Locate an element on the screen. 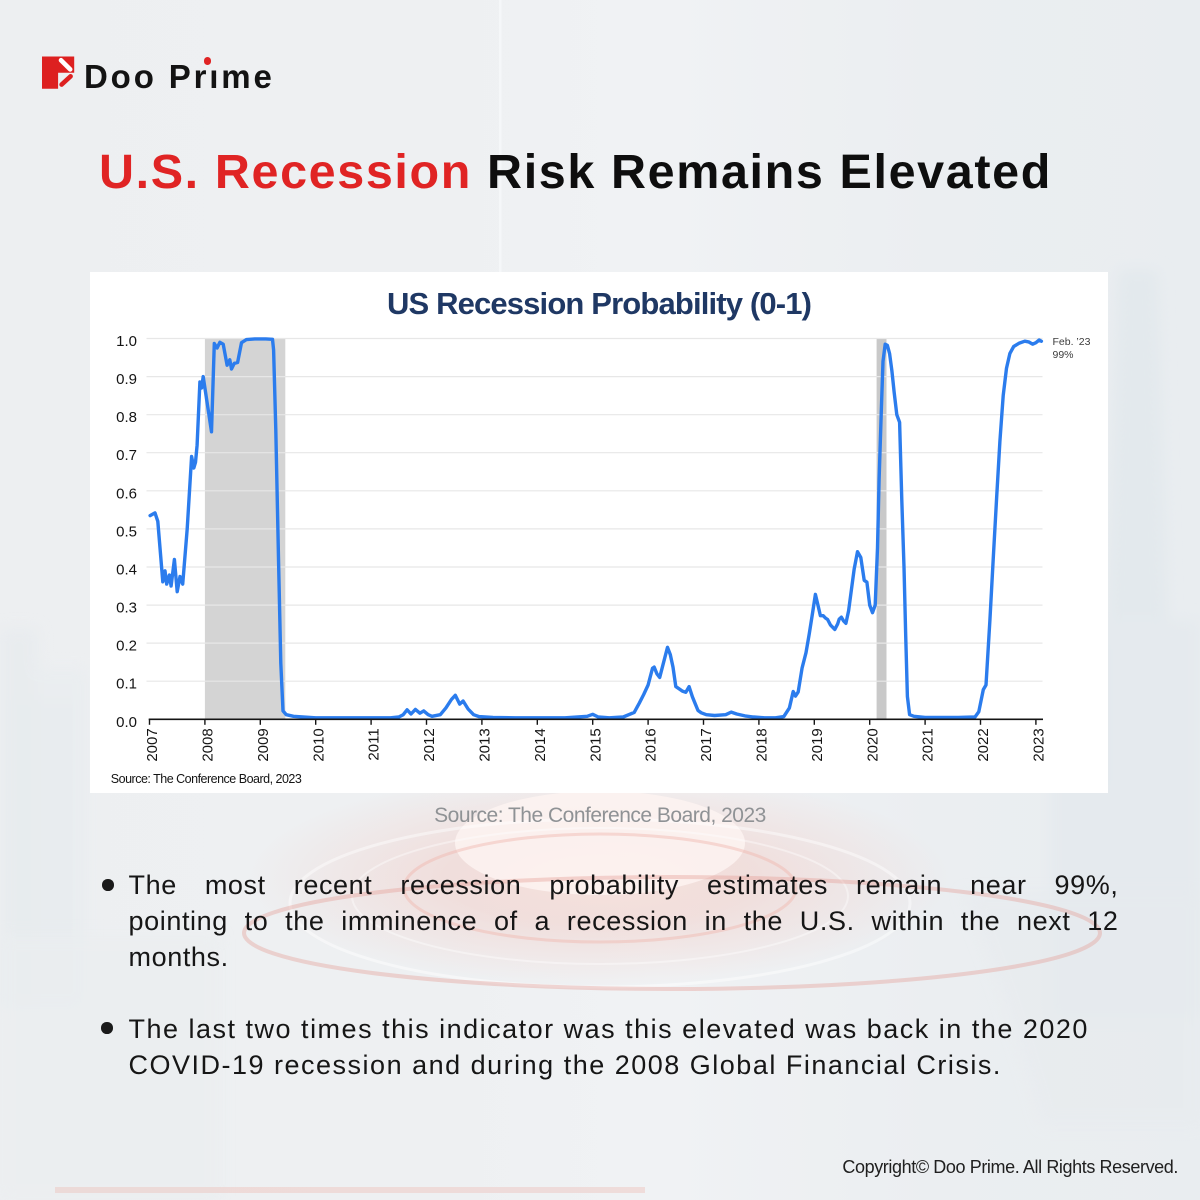  svg-text: 0.9 is located at coordinates (126, 379).